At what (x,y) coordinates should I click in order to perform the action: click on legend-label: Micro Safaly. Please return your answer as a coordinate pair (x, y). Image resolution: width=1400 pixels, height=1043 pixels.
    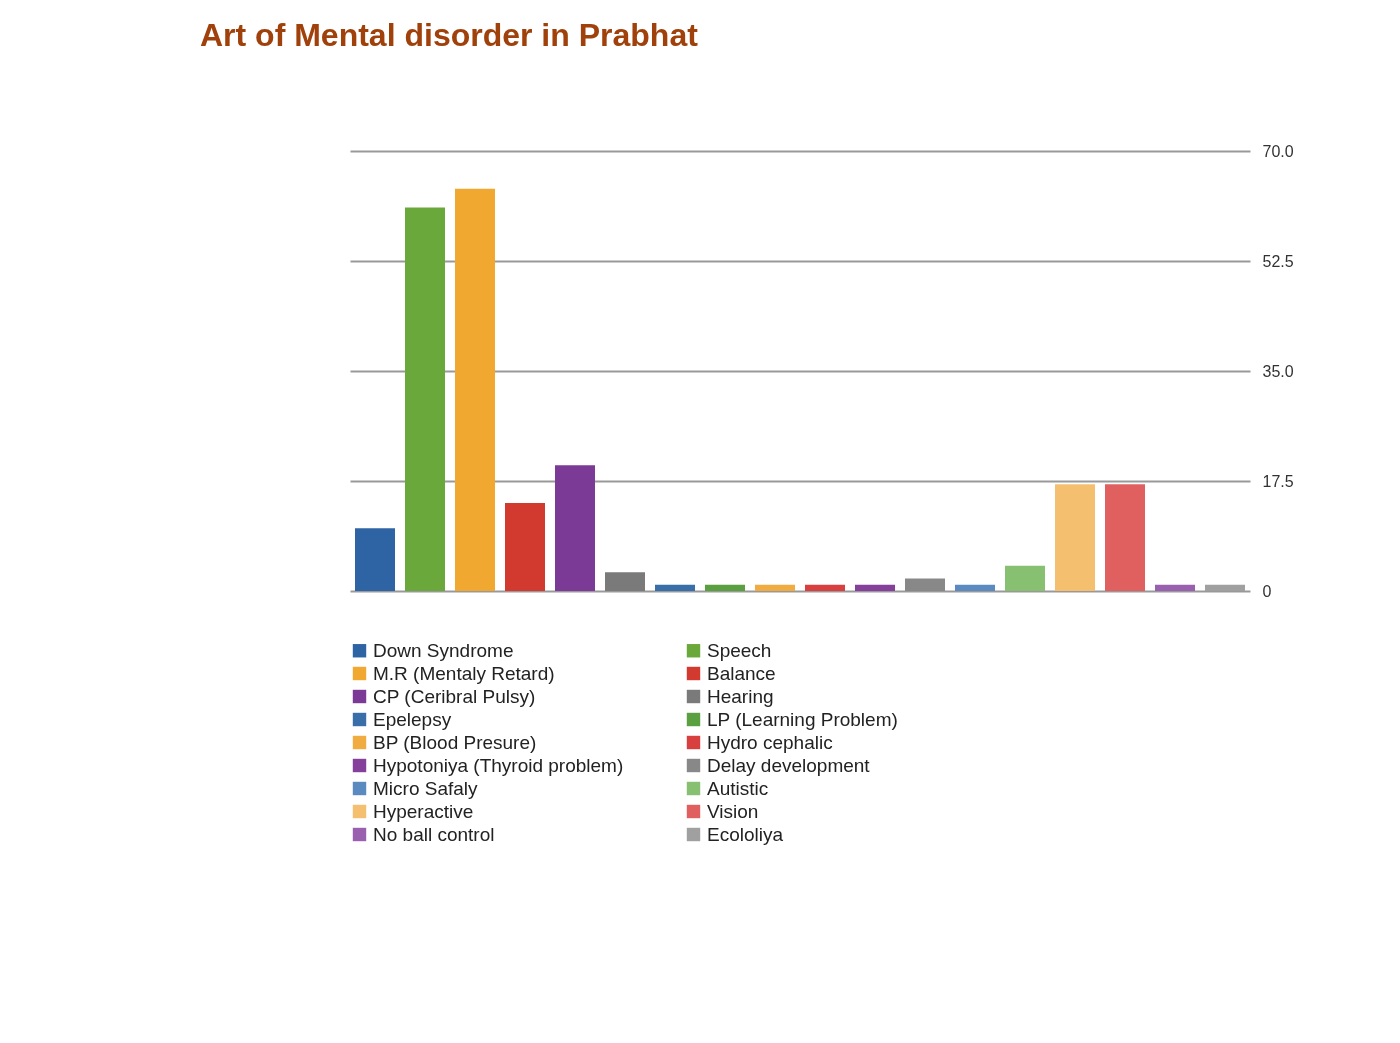
    Looking at the image, I should click on (426, 788).